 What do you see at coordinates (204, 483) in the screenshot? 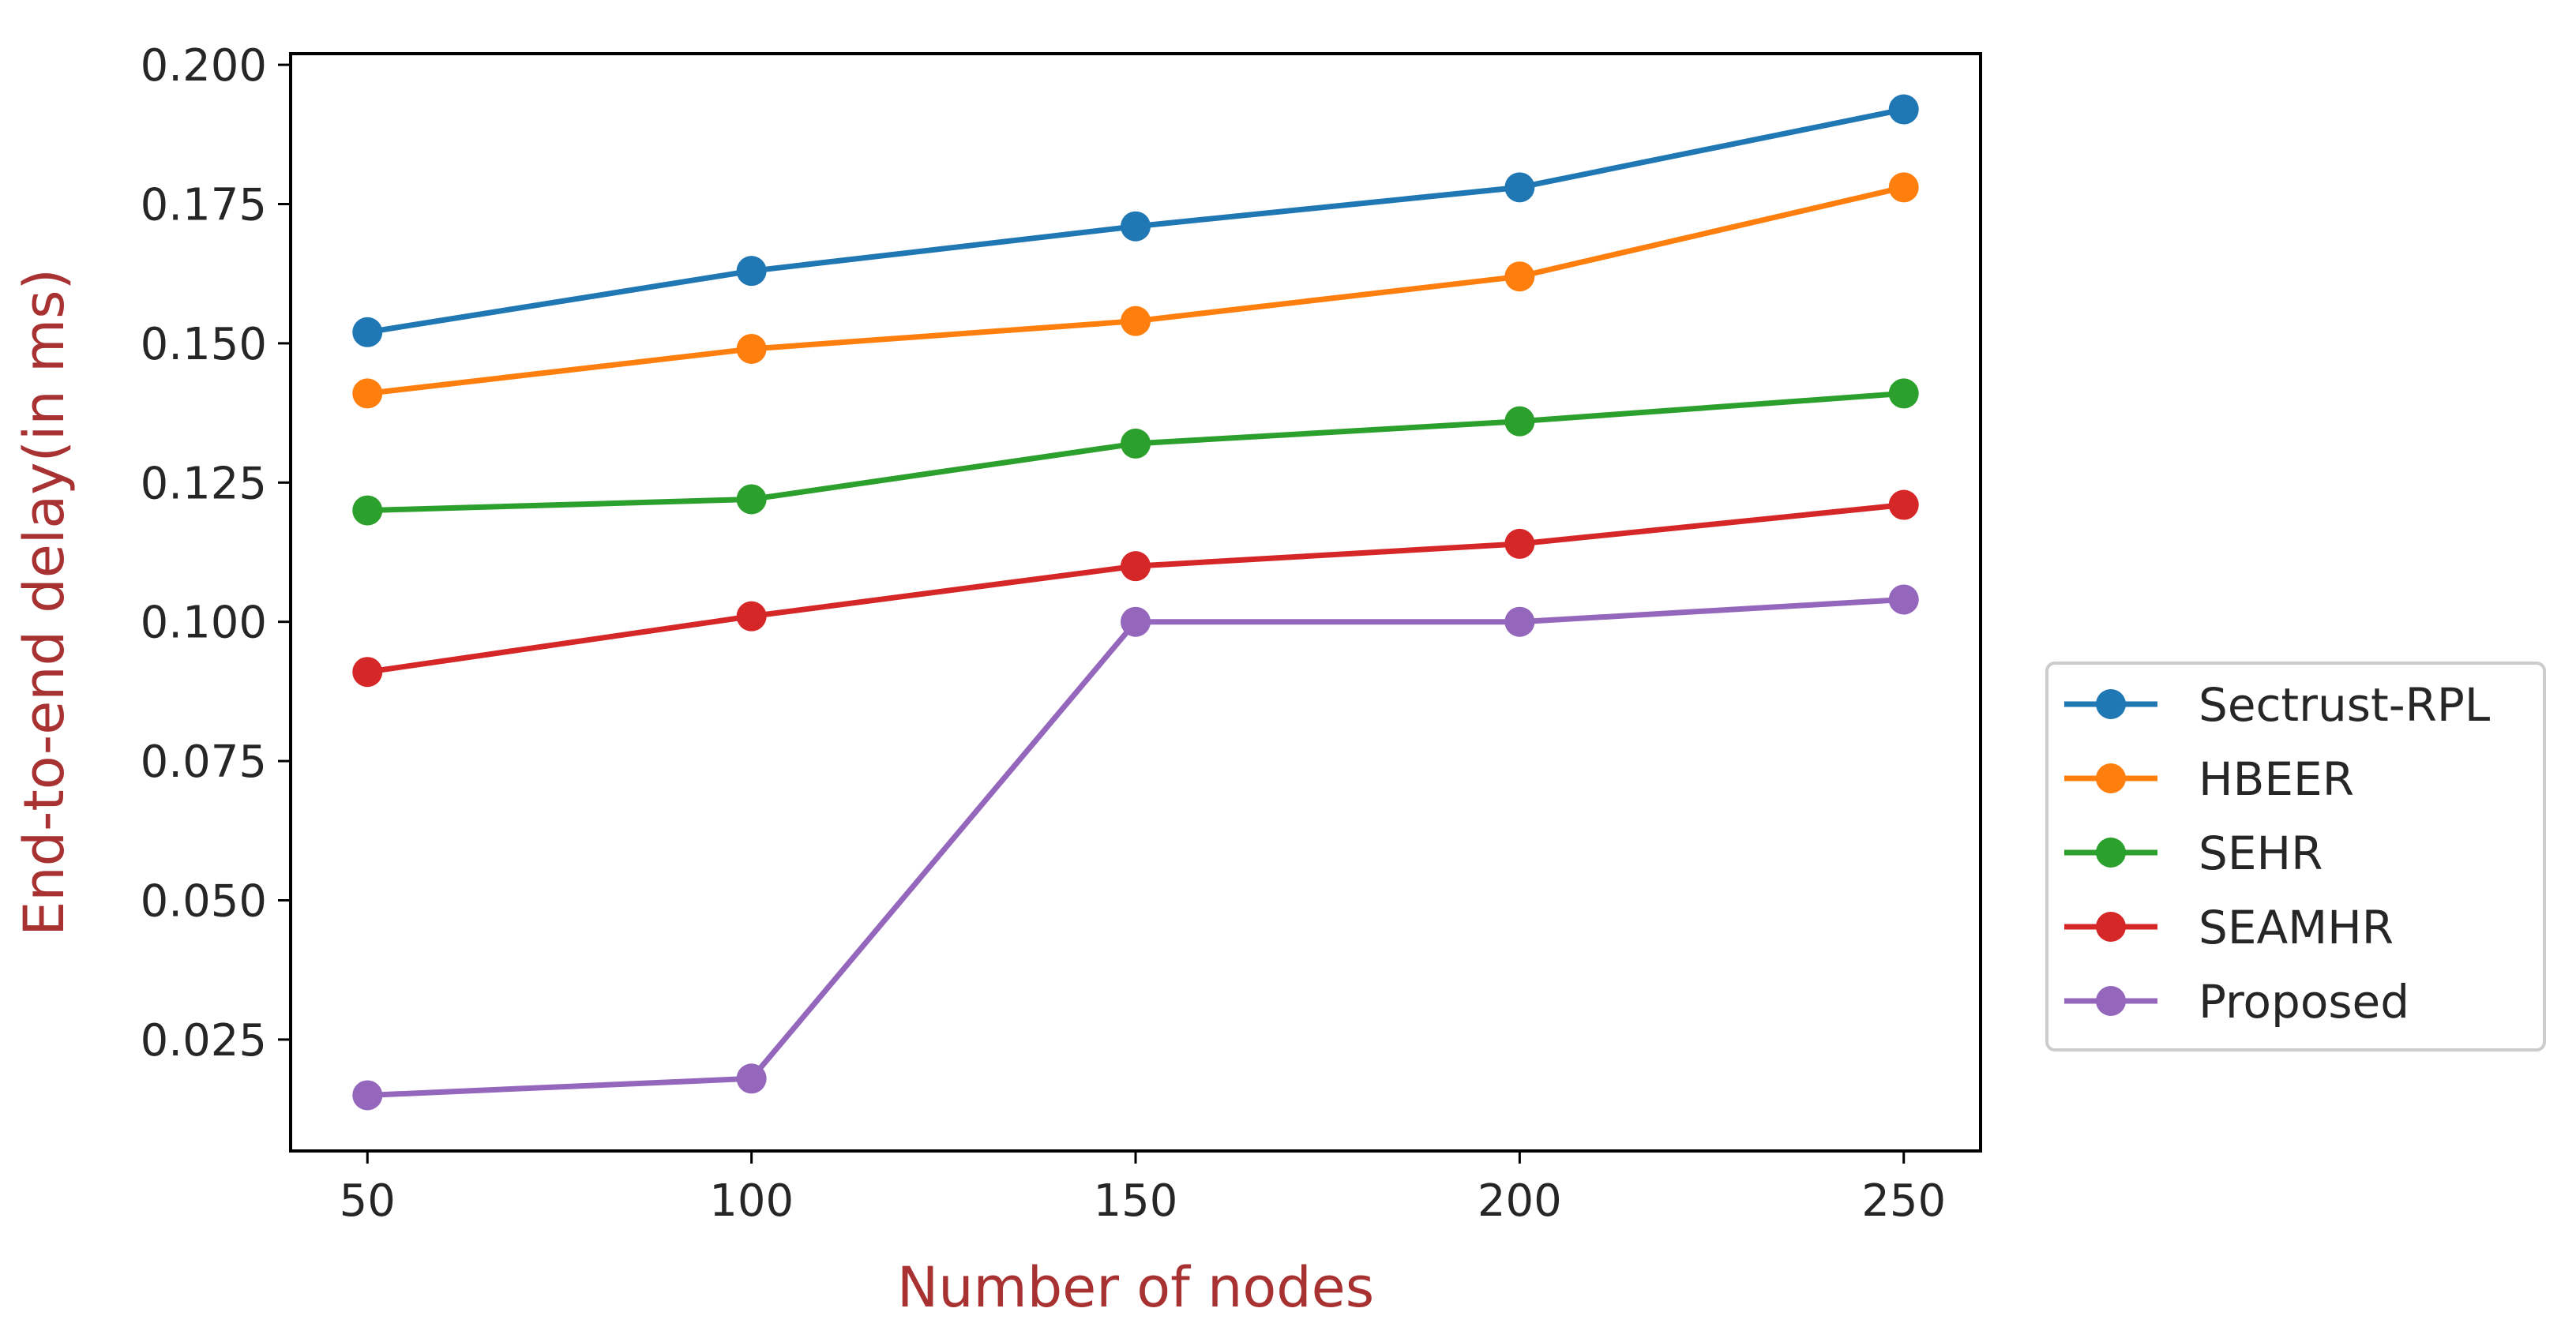
I see `y-tick-label: 0.125` at bounding box center [204, 483].